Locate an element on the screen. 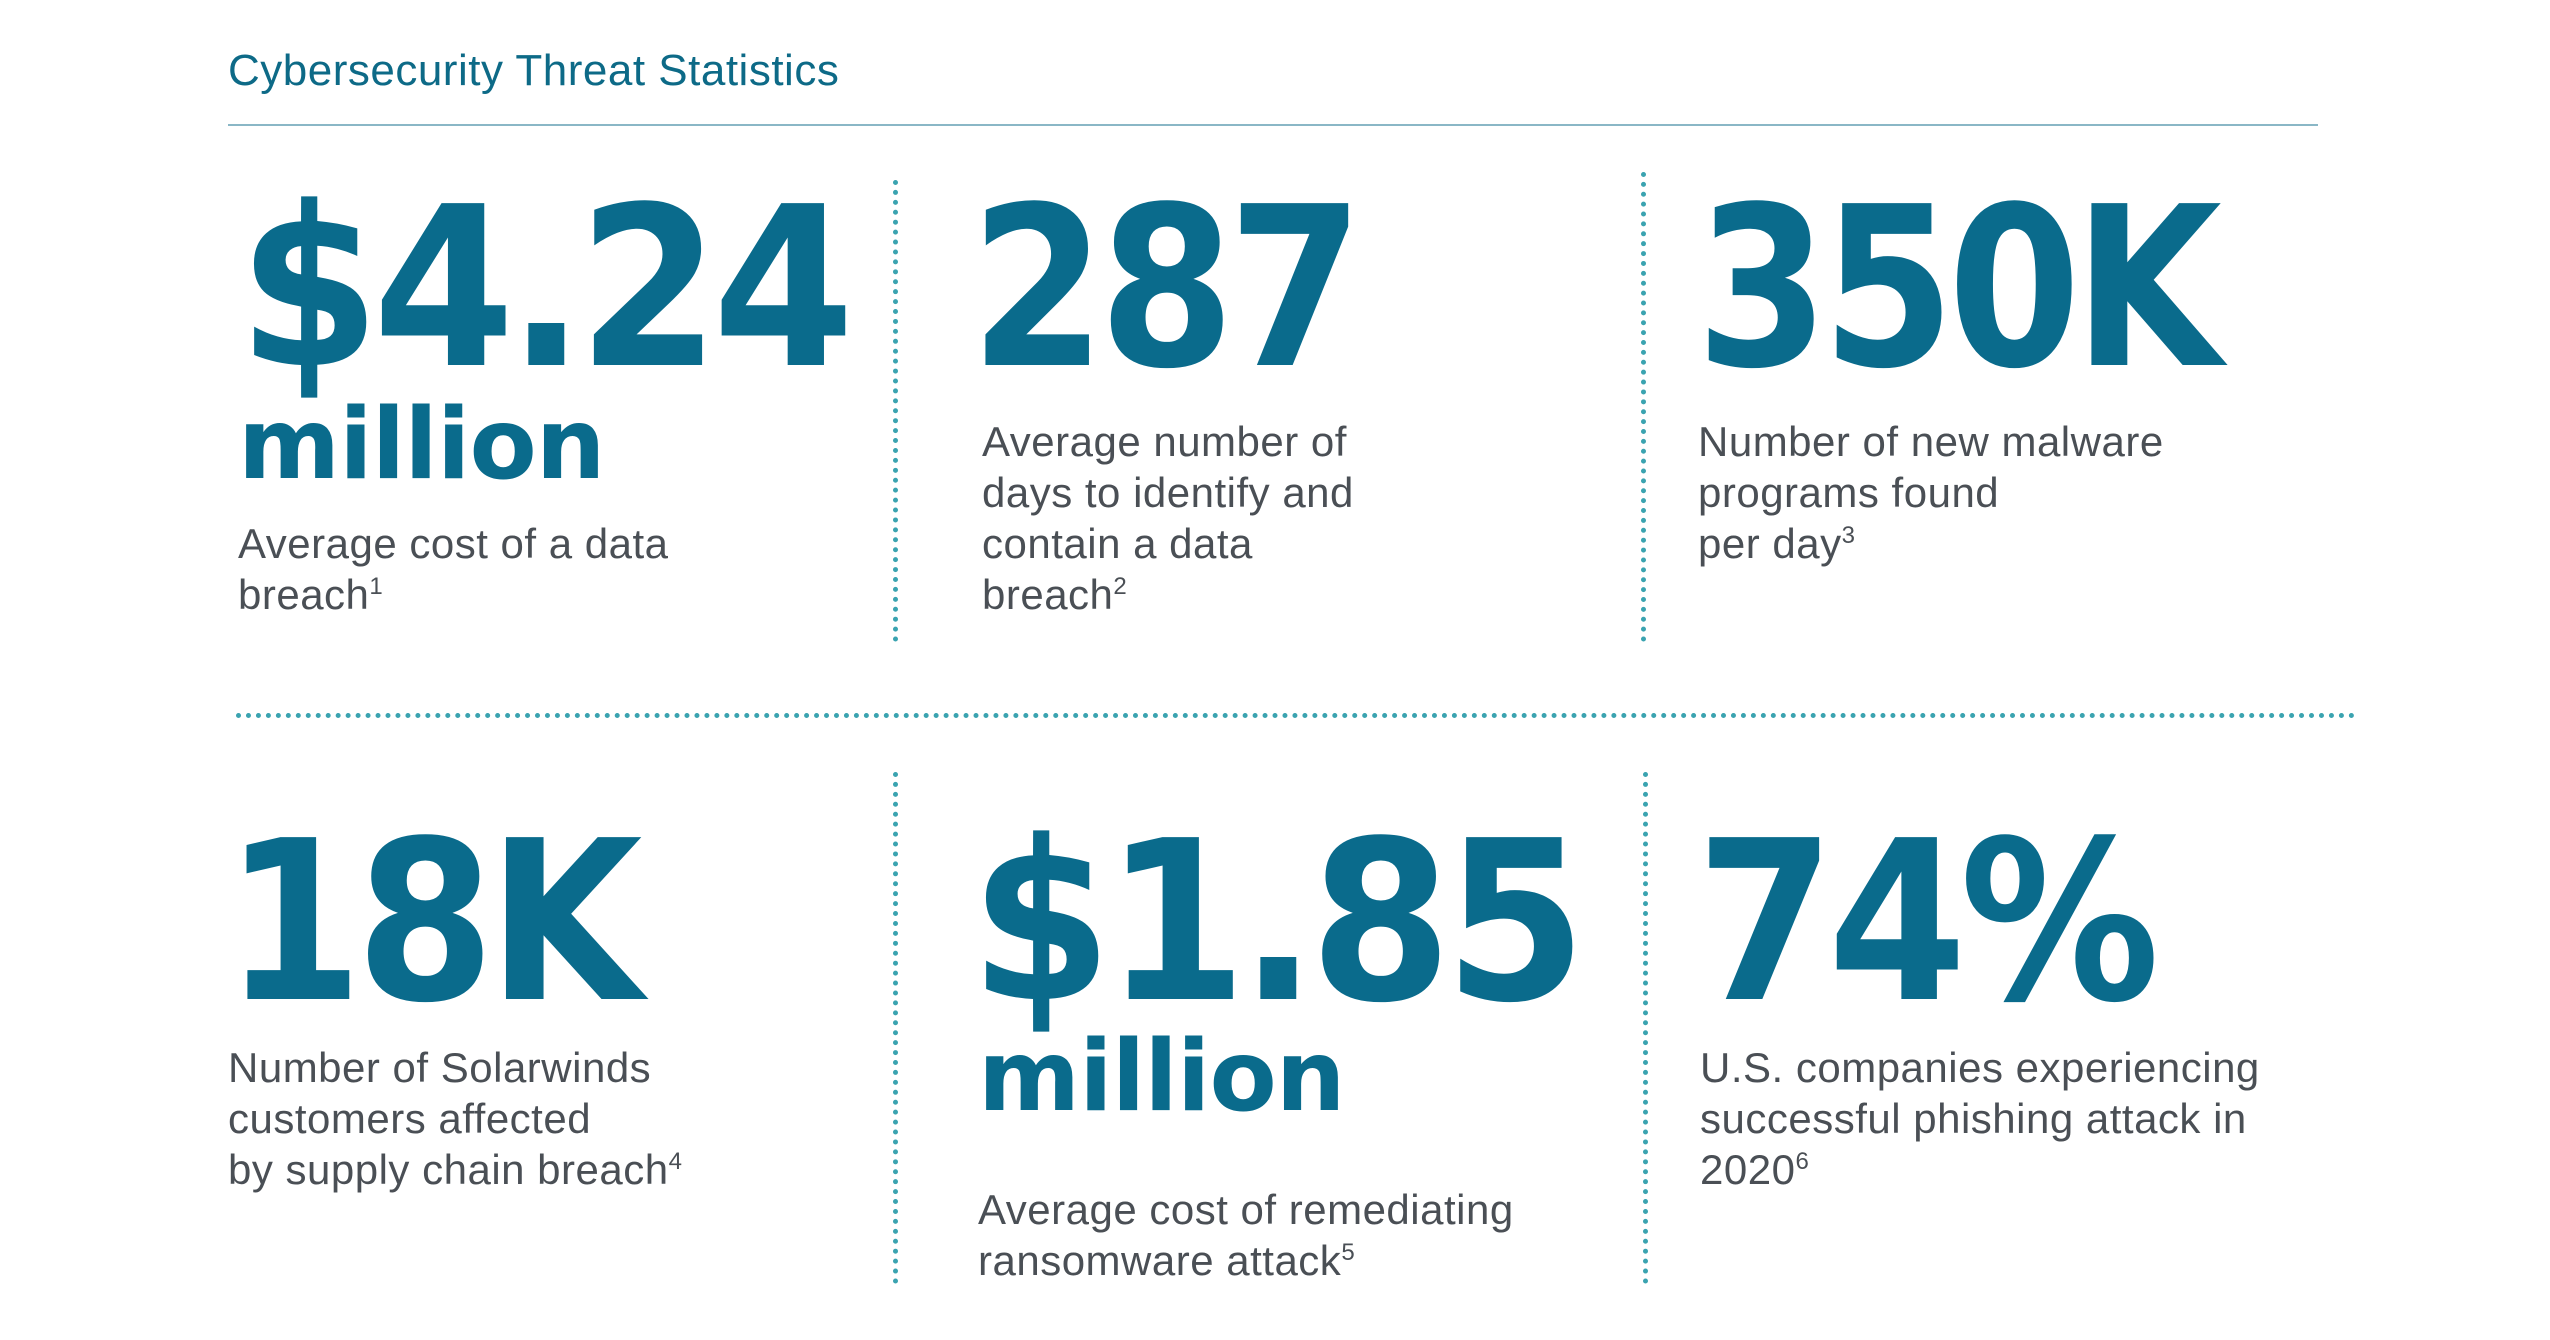 The image size is (2550, 1340). footnote-marker: 4 is located at coordinates (675, 1161).